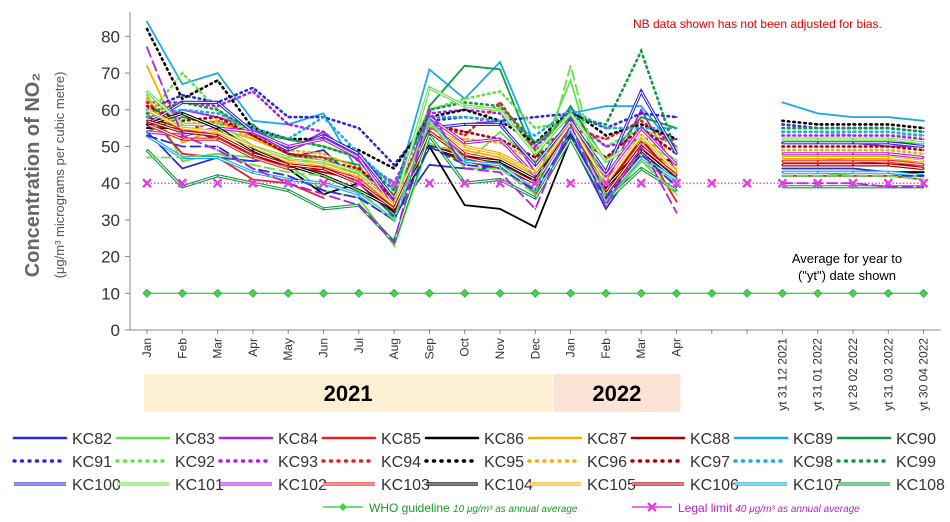 This screenshot has height=522, width=950. Describe the element at coordinates (110, 146) in the screenshot. I see `y-tick-label: 50` at that location.